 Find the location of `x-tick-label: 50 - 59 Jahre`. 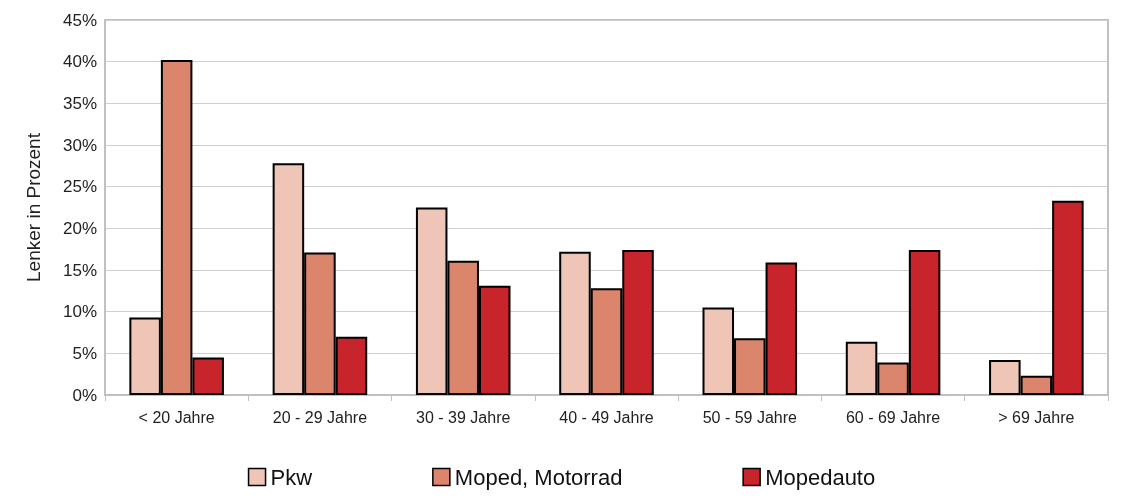

x-tick-label: 50 - 59 Jahre is located at coordinates (750, 417).